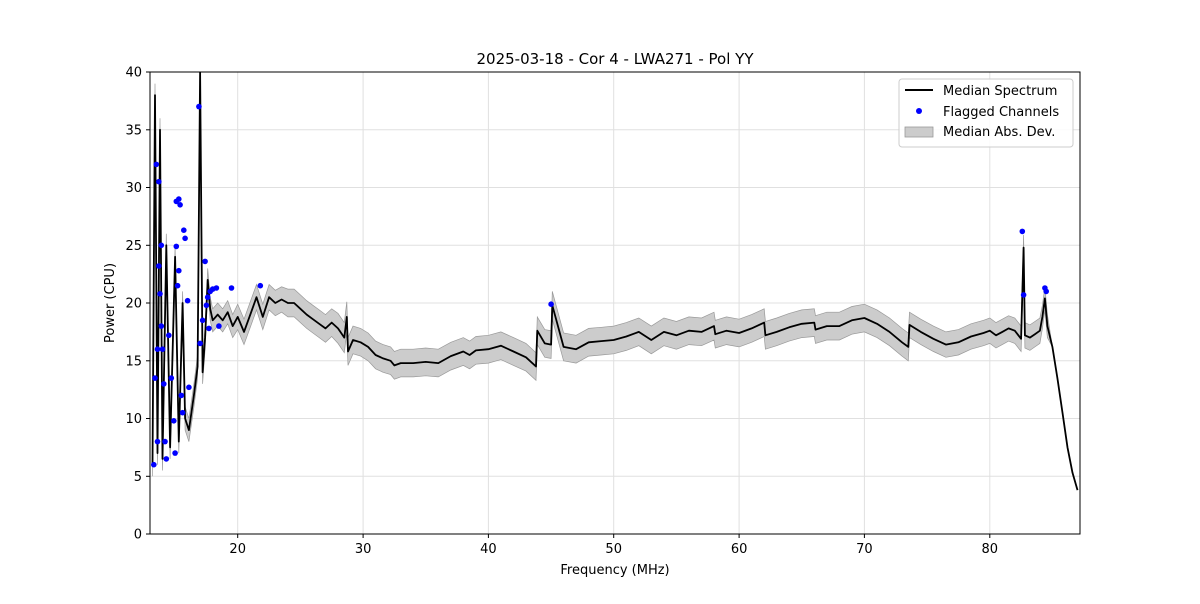  I want to click on y-axis-ticks: 0 5 10 15 20 25 30 35 40, so click(137, 304).